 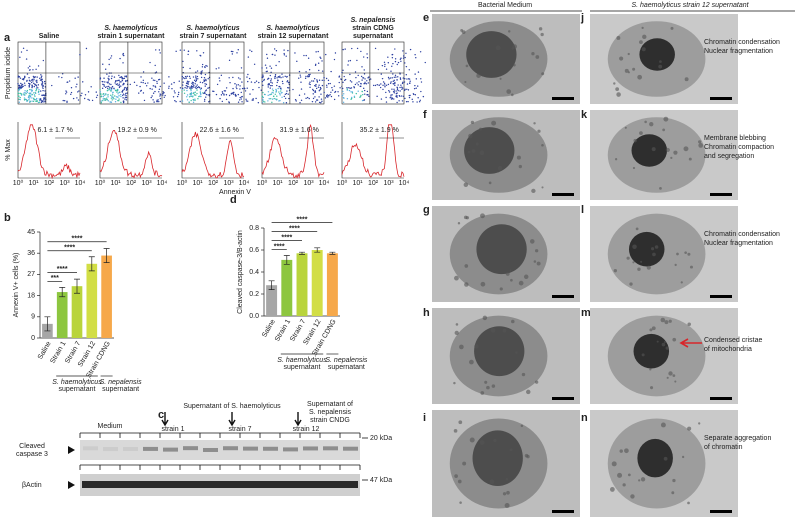 What do you see at coordinates (213, 155) in the screenshot?
I see `histogram` at bounding box center [213, 155].